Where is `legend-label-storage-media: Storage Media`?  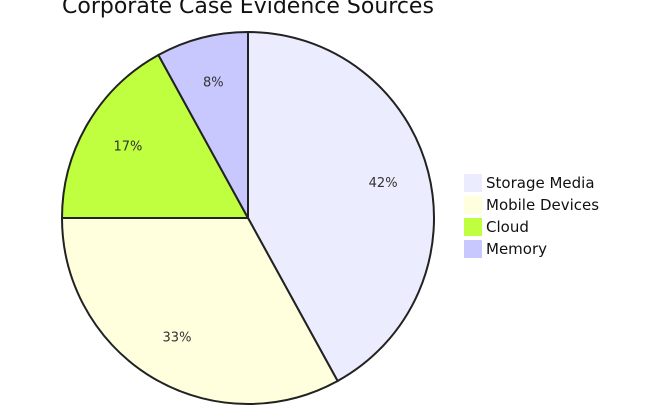 legend-label-storage-media: Storage Media is located at coordinates (540, 183).